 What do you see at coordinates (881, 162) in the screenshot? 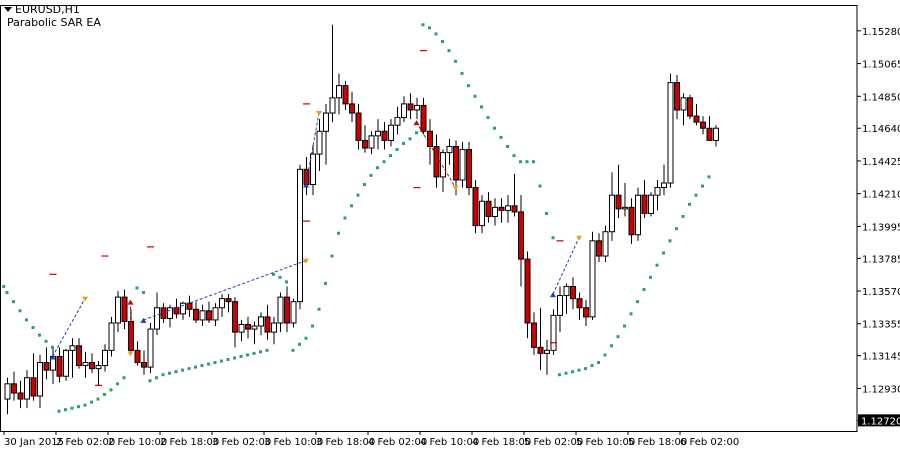
I see `y-tick-label: 1.14425` at bounding box center [881, 162].